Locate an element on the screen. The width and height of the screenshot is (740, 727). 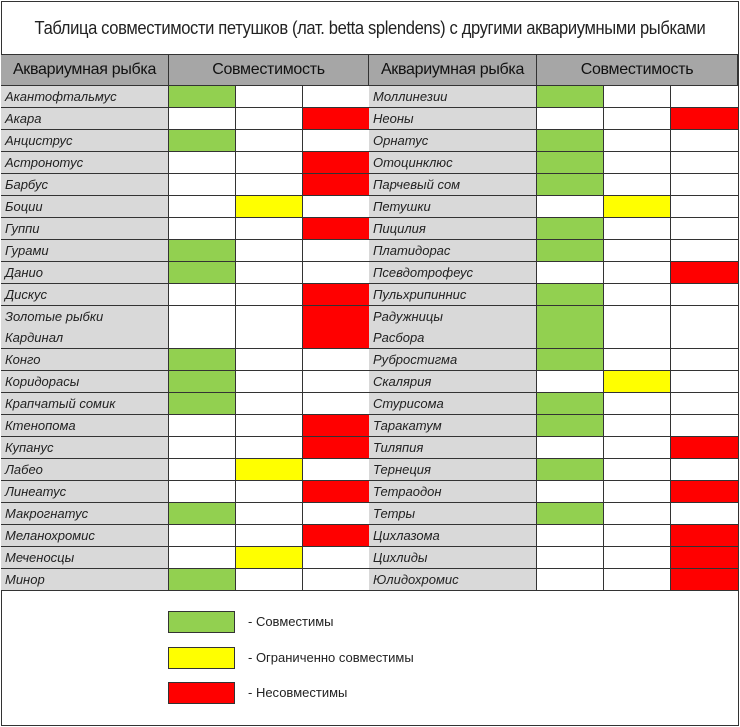
fish-name: Ктенопома is located at coordinates (85, 426).